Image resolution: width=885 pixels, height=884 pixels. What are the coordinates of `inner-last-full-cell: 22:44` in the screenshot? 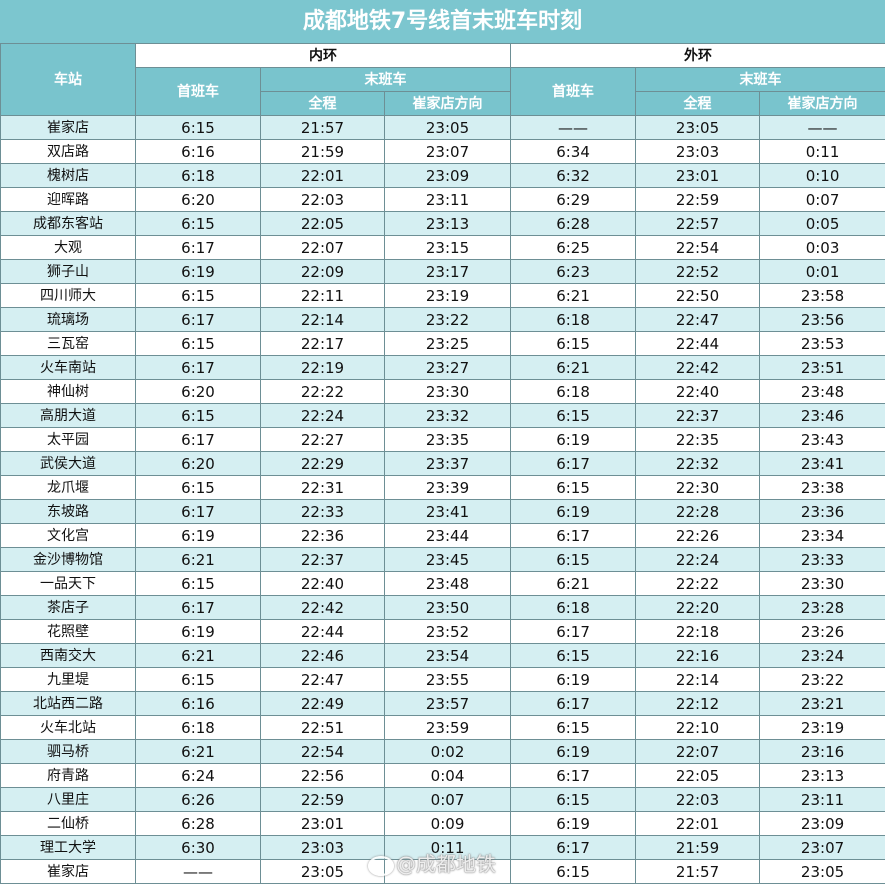 It's located at (322, 631).